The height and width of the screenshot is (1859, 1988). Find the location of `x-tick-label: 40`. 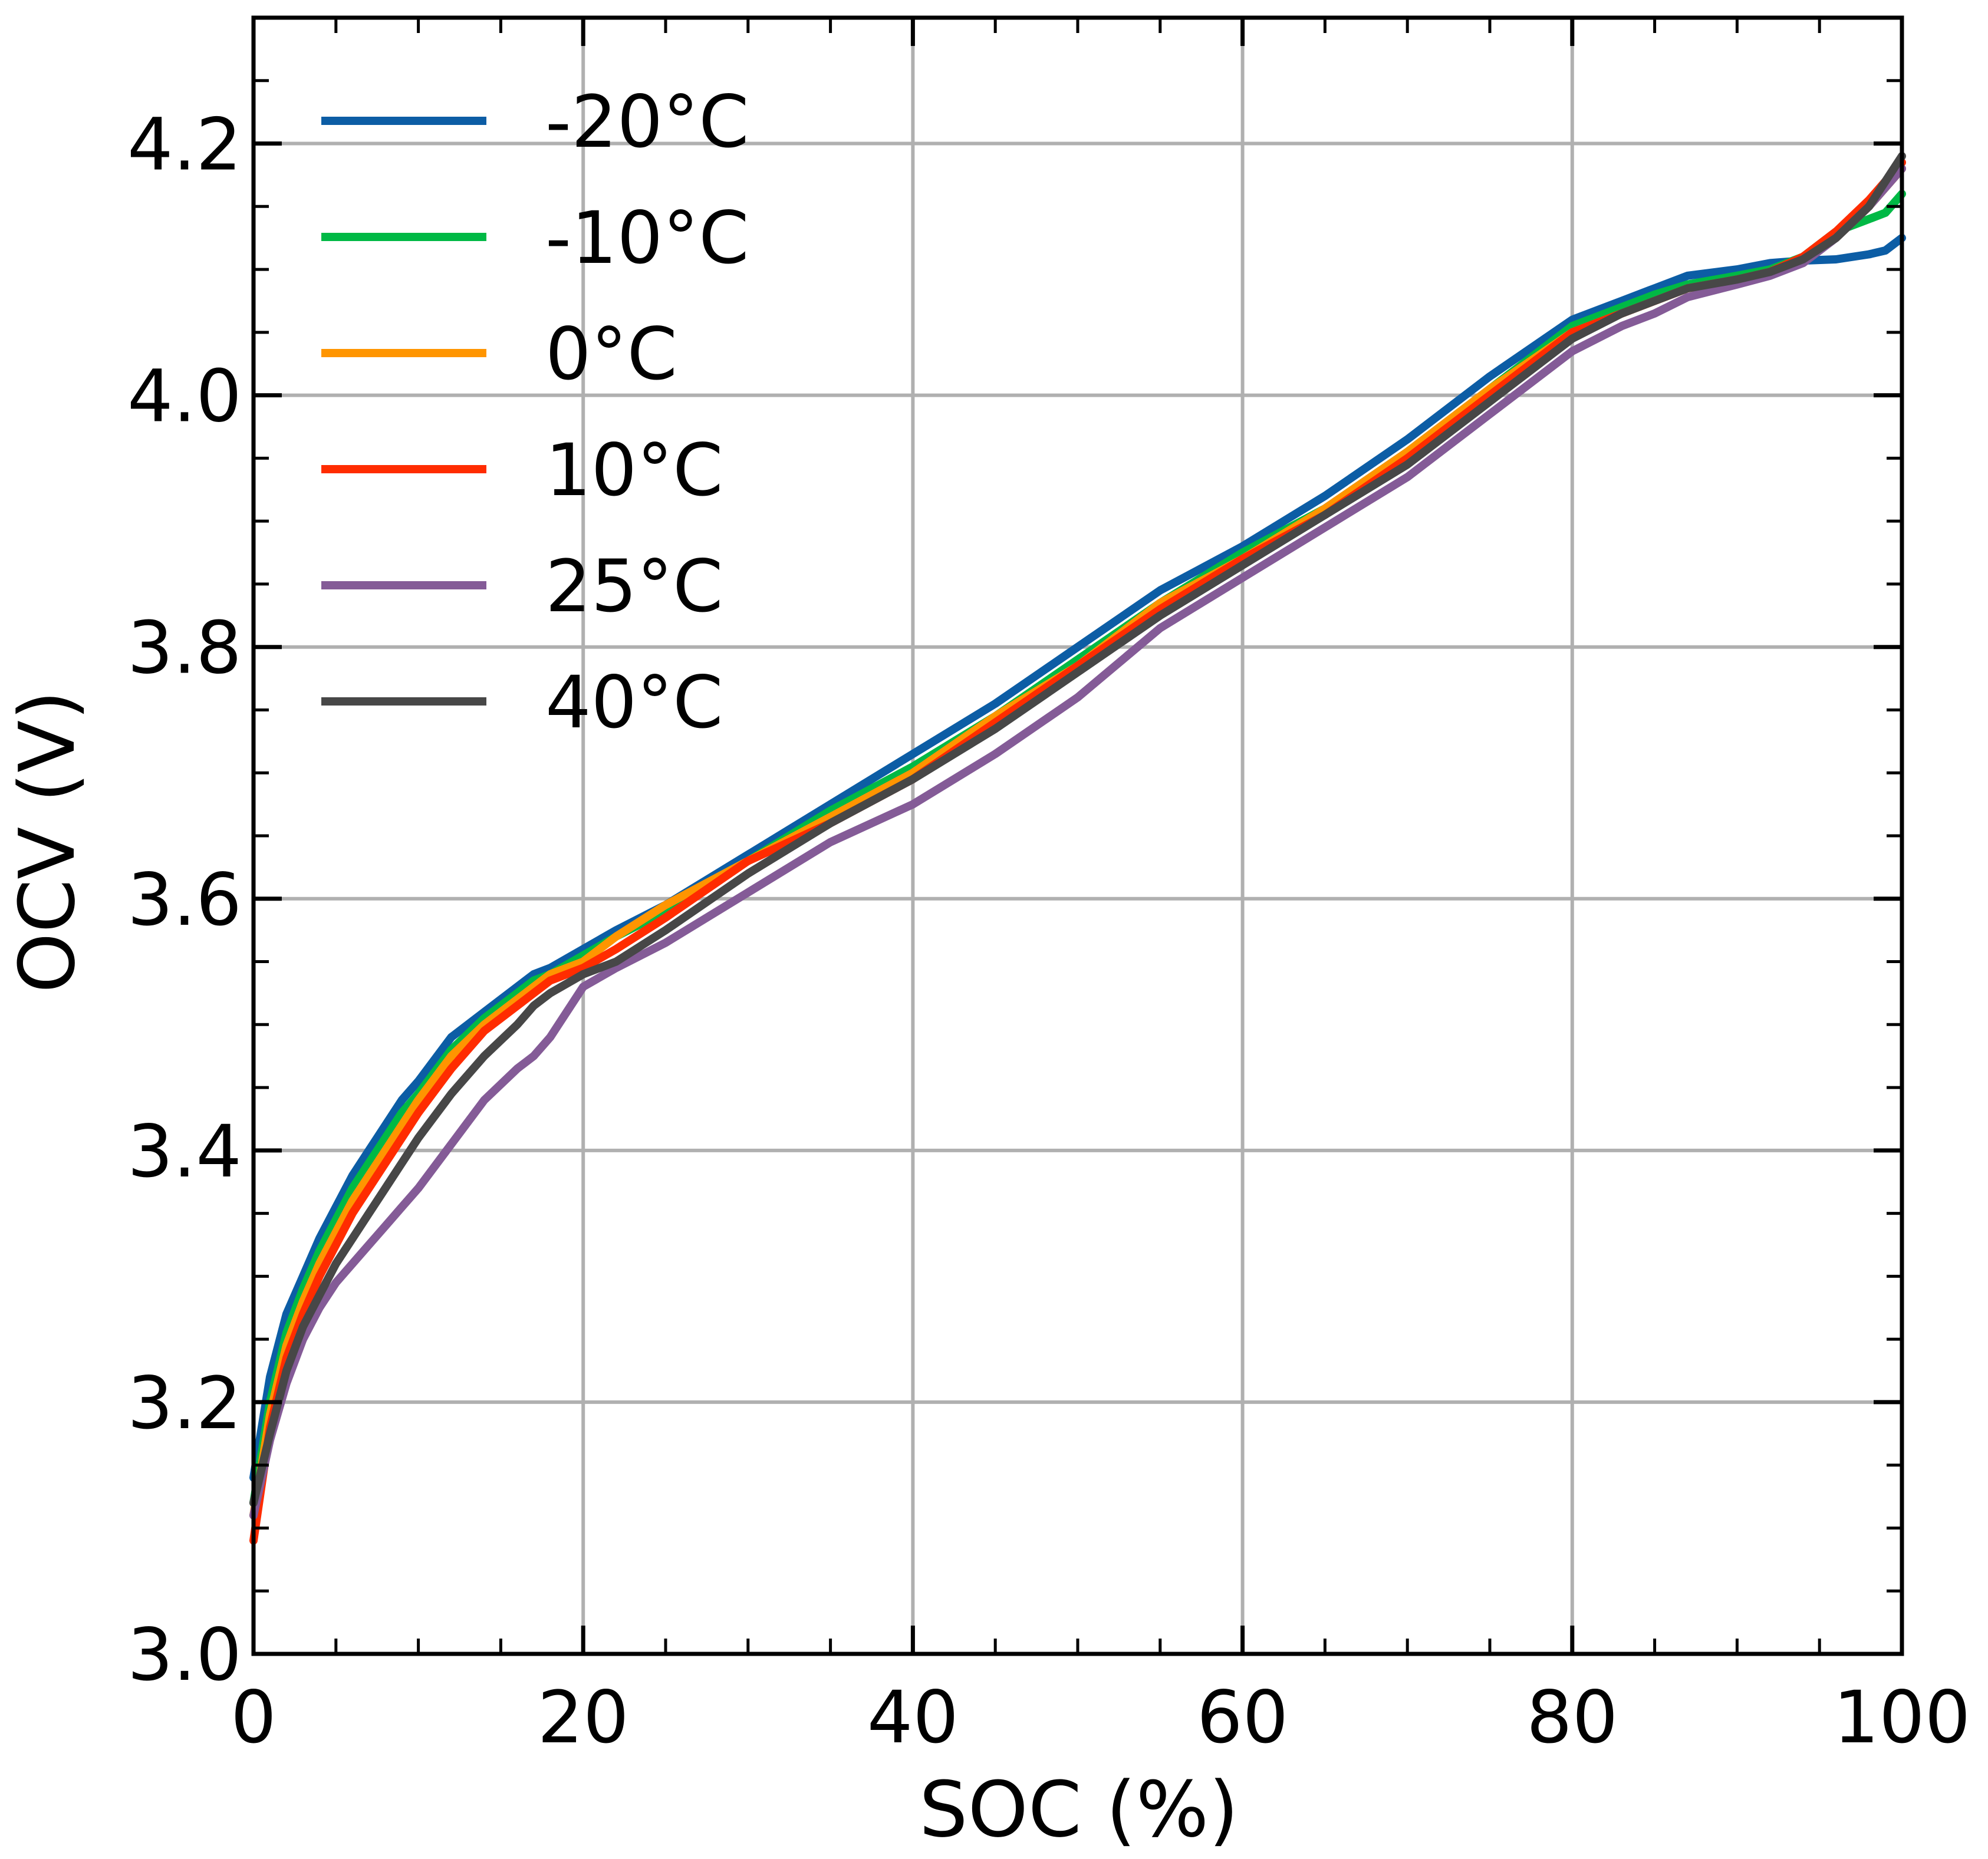

x-tick-label: 40 is located at coordinates (913, 1717).